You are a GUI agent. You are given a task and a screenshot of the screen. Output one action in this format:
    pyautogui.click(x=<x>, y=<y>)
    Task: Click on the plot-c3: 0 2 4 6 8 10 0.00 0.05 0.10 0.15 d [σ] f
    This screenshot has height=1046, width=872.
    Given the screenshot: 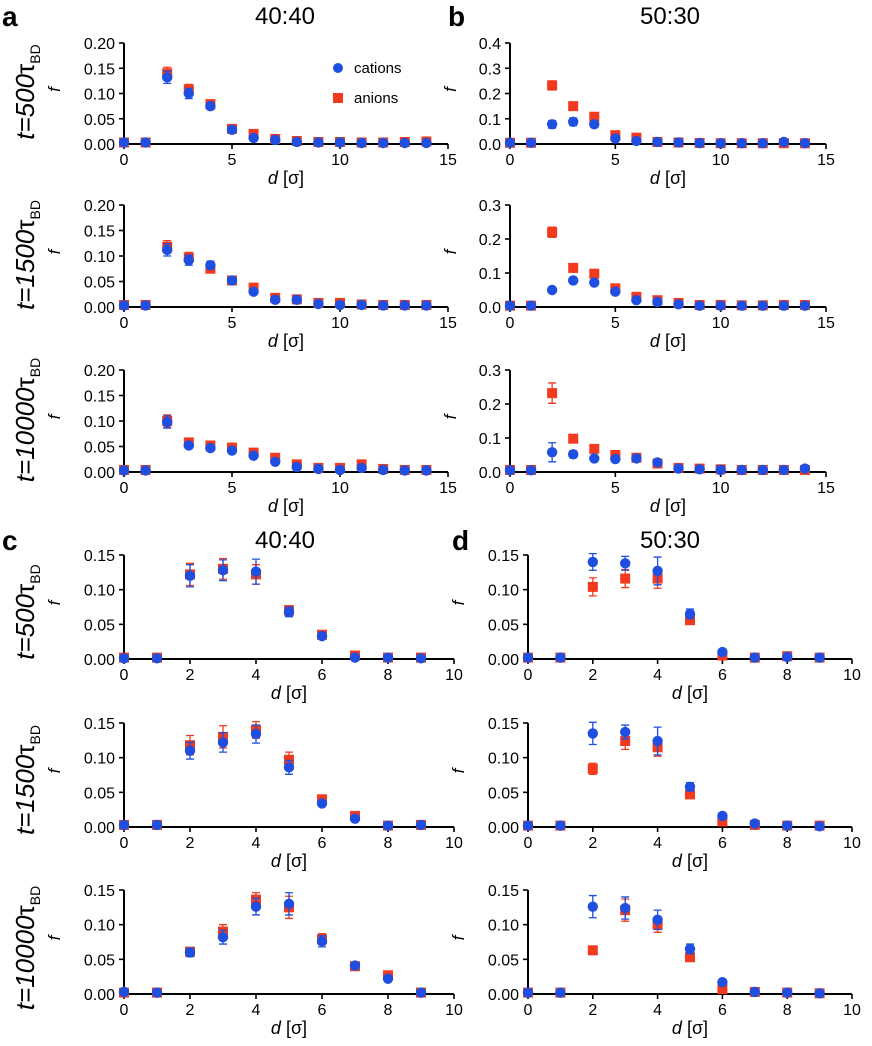 What is the action you would take?
    pyautogui.click(x=254, y=960)
    